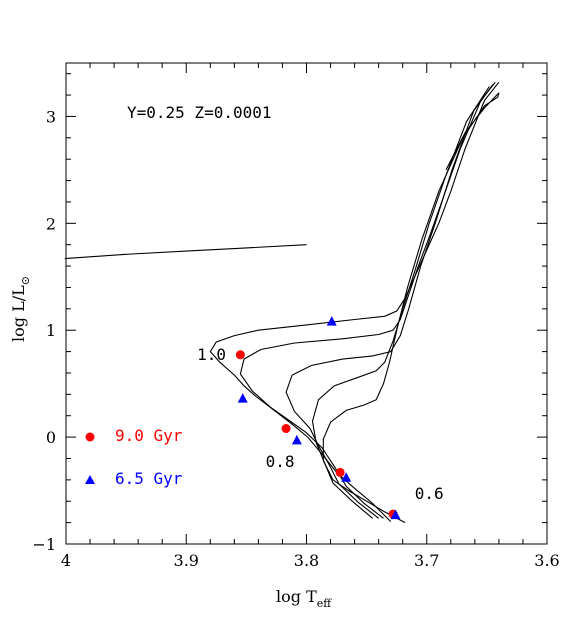 The width and height of the screenshot is (567, 622). What do you see at coordinates (149, 478) in the screenshot?
I see `legend-label-6.5gyr: 6.5 Gyr` at bounding box center [149, 478].